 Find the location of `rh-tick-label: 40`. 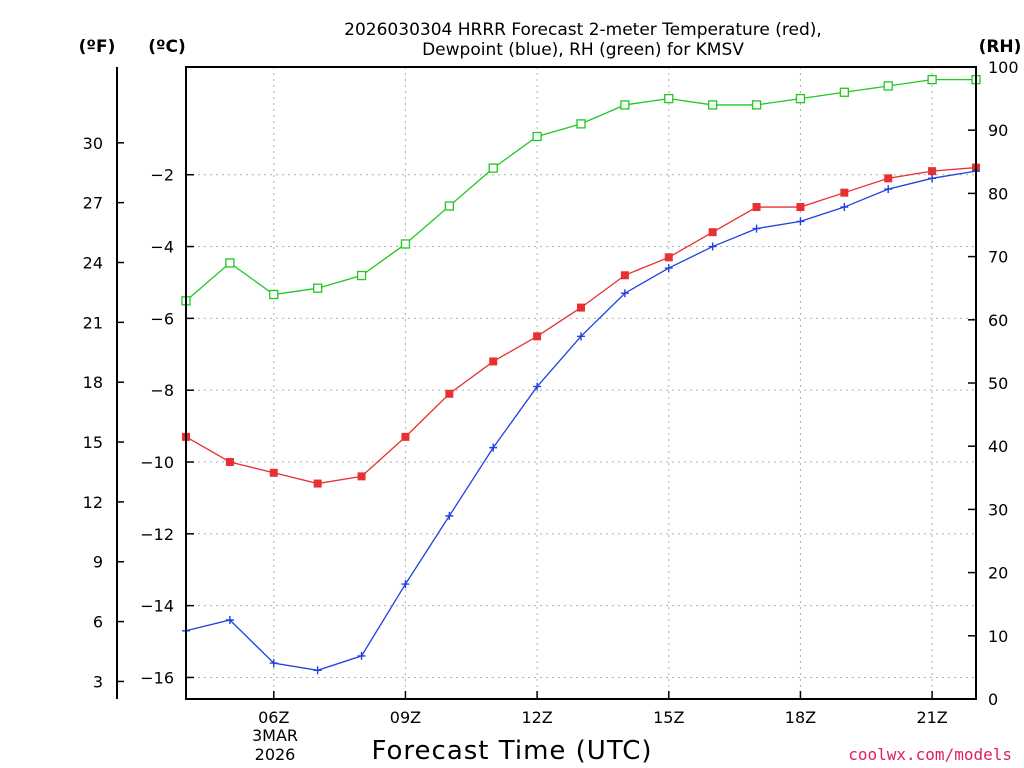

rh-tick-label: 40 is located at coordinates (998, 446).